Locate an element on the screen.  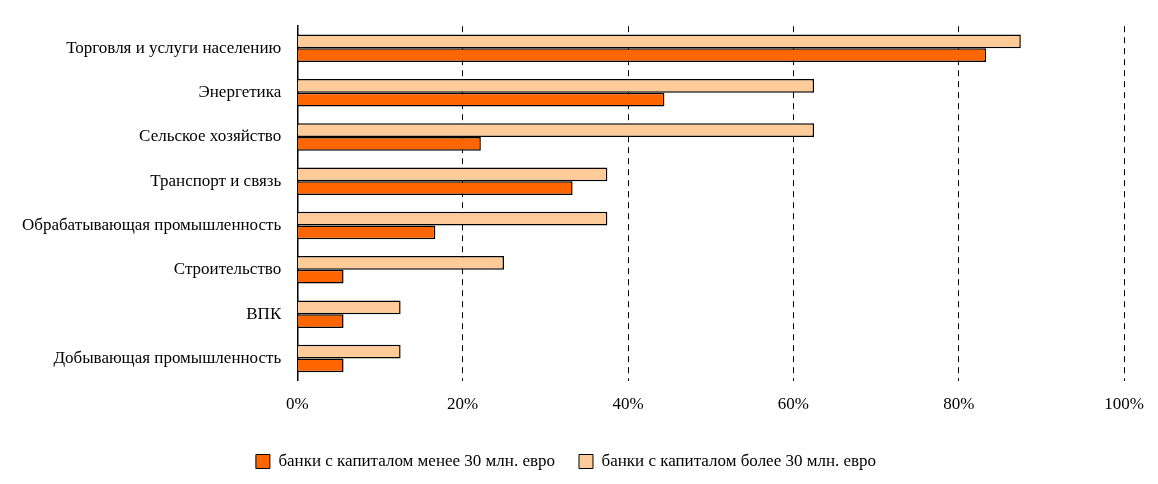
x-tick-label: 80% is located at coordinates (959, 404).